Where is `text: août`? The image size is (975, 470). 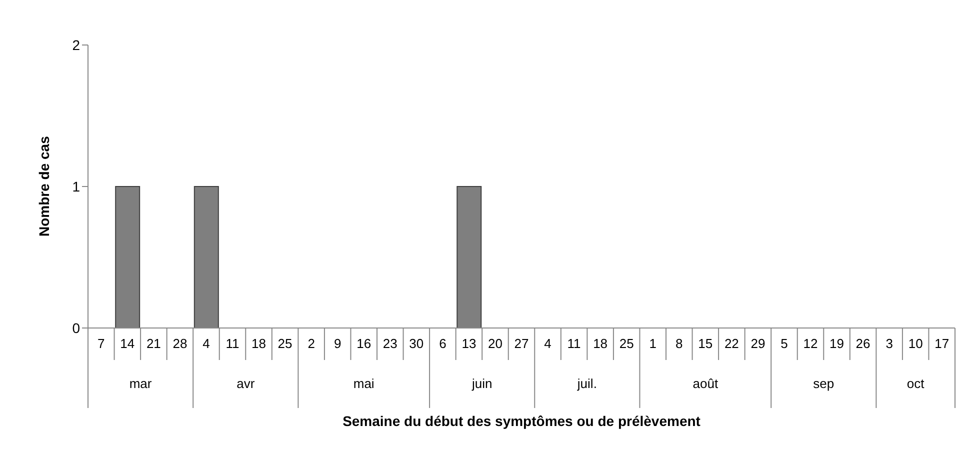
text: août is located at coordinates (705, 383).